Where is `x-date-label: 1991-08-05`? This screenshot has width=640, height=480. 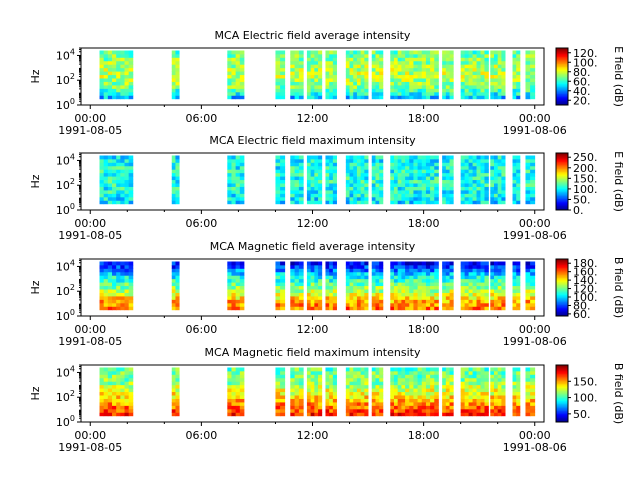 x-date-label: 1991-08-05 is located at coordinates (90, 341).